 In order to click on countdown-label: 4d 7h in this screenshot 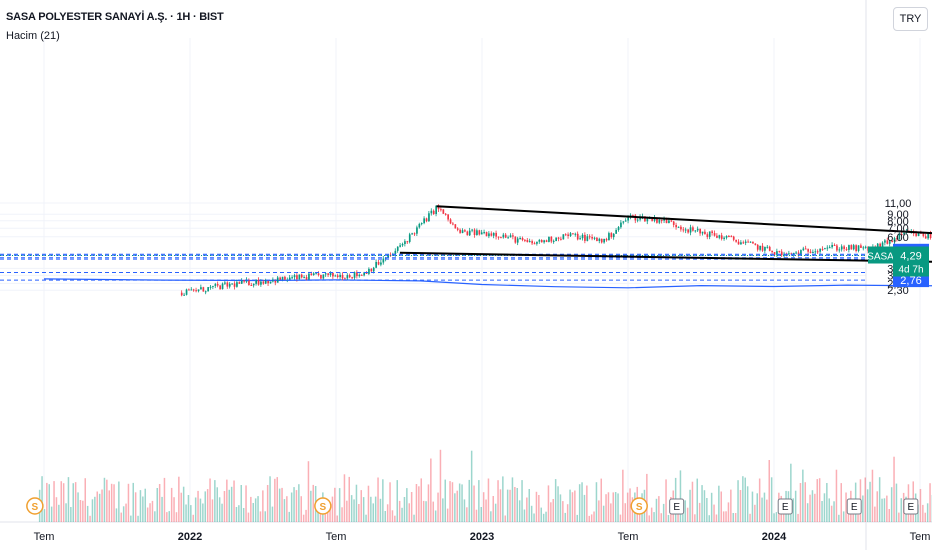, I will do `click(910, 270)`.